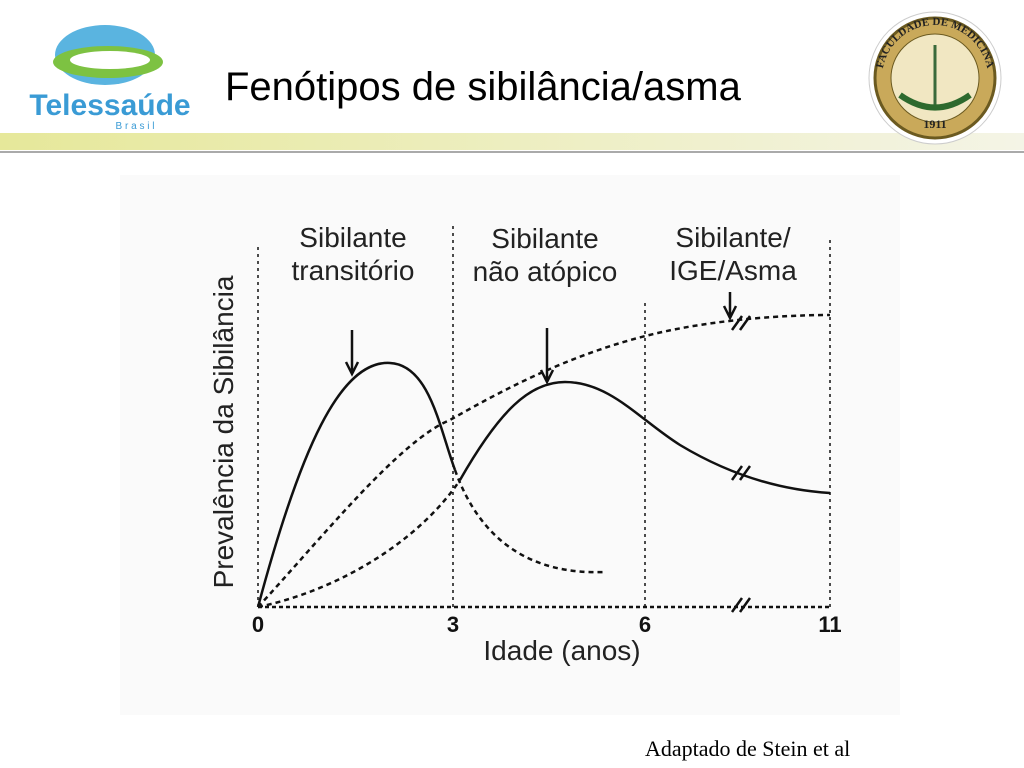  Describe the element at coordinates (512, 141) in the screenshot. I see `header-band` at that location.